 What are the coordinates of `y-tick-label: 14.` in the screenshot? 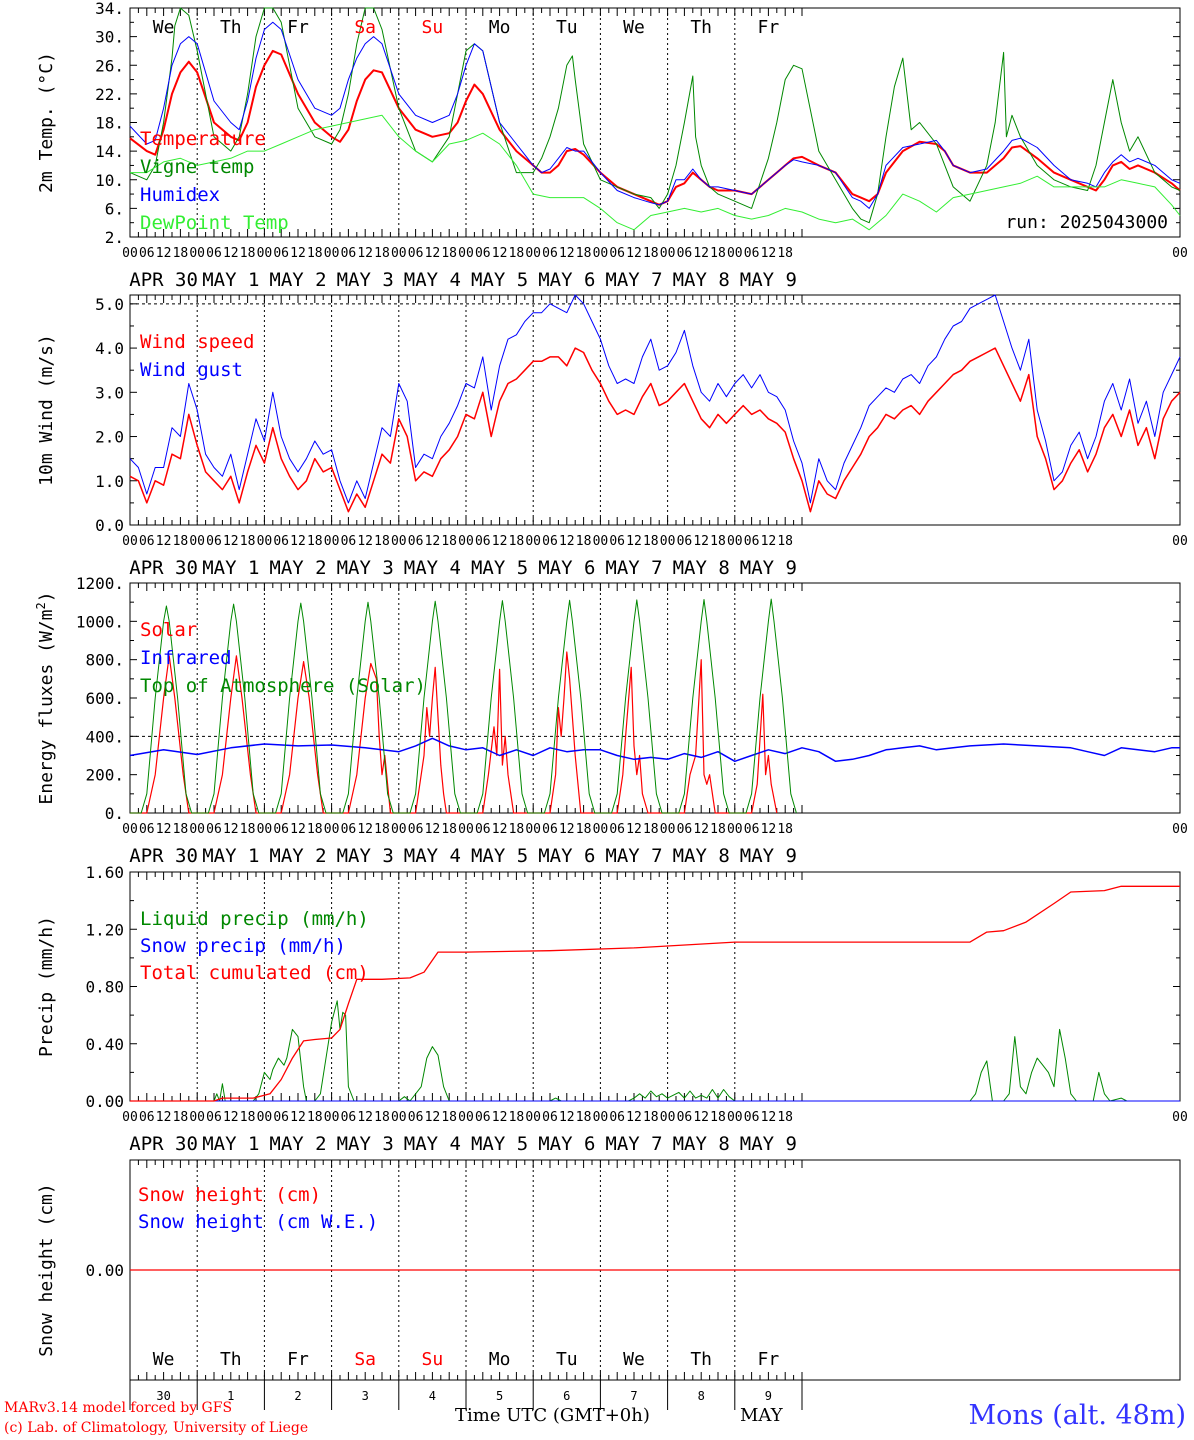 It's located at (109, 151).